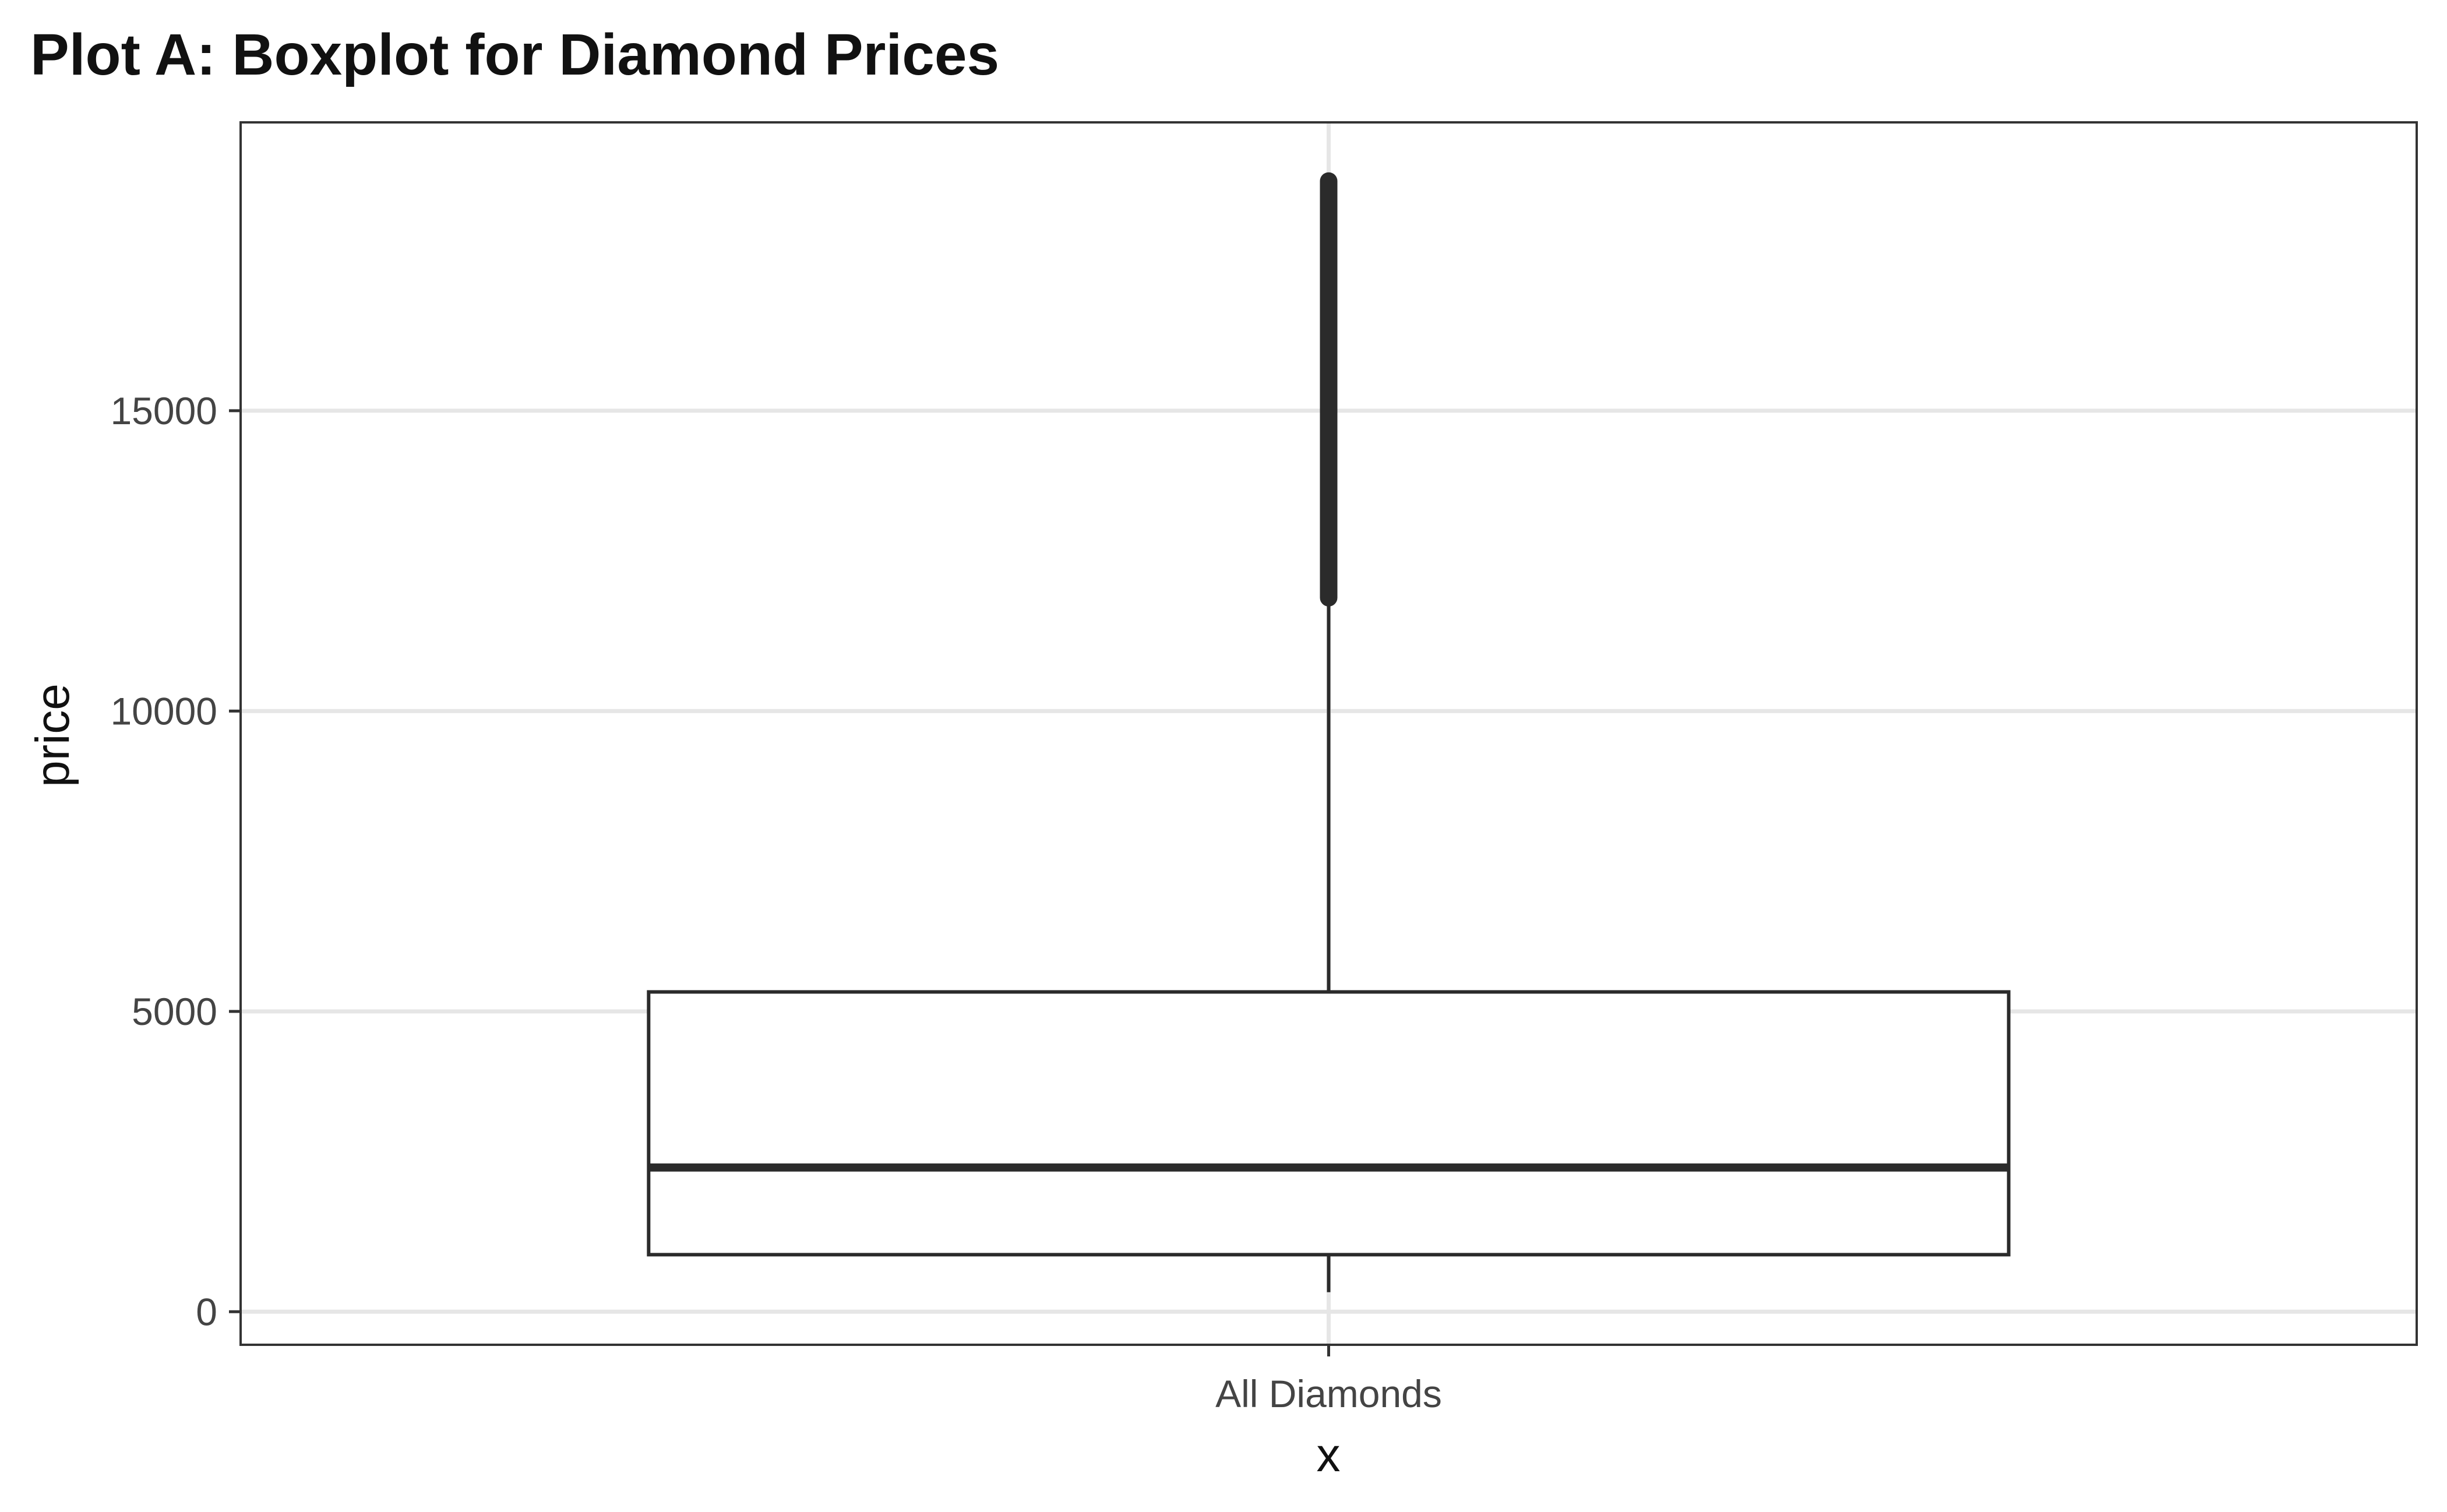 Image resolution: width=2447 pixels, height=1512 pixels. What do you see at coordinates (163, 410) in the screenshot?
I see `y-tick-label: 15000` at bounding box center [163, 410].